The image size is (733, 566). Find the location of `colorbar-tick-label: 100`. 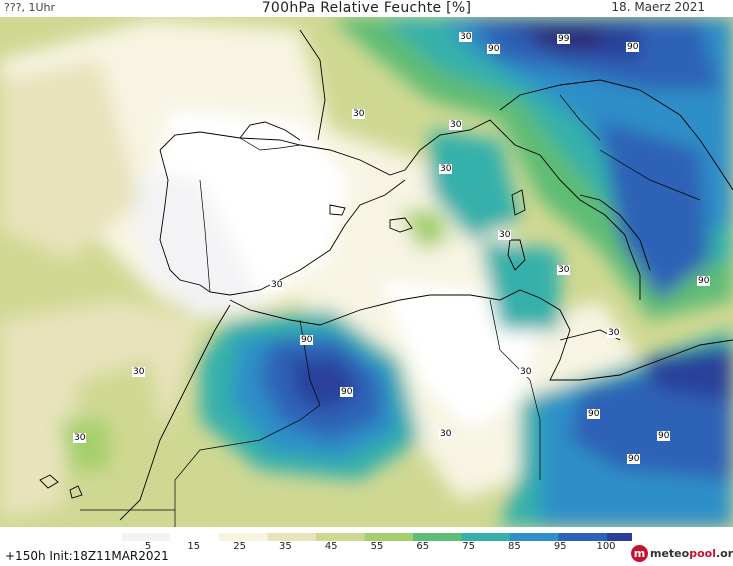

colorbar-tick-label: 100 is located at coordinates (606, 546).